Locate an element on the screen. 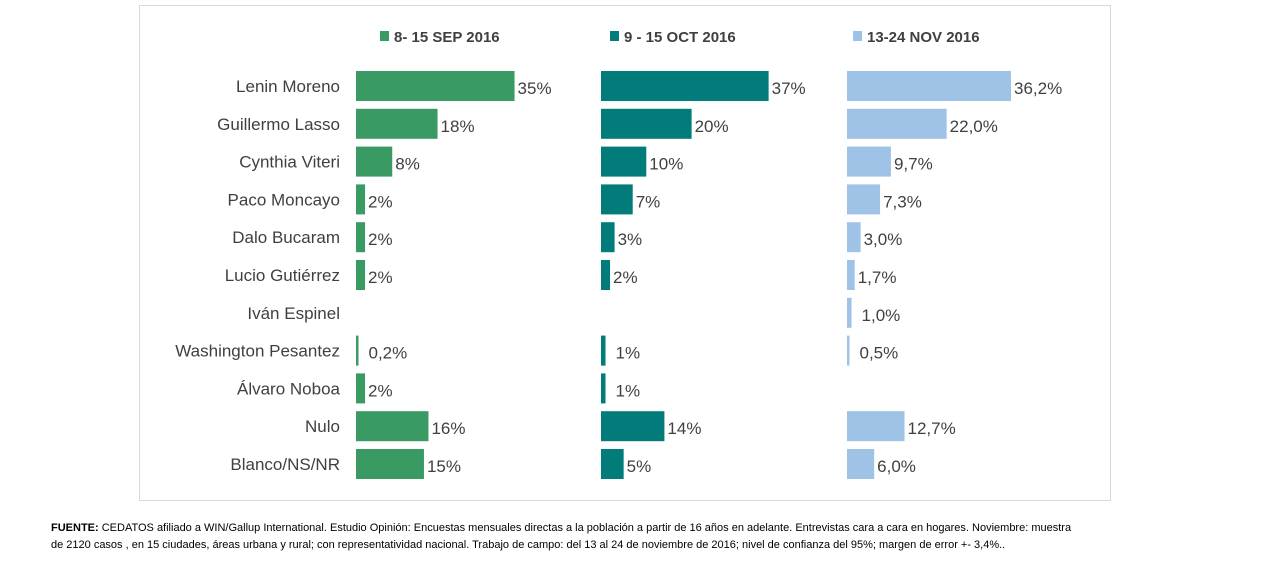  value-label: 10% is located at coordinates (666, 164).